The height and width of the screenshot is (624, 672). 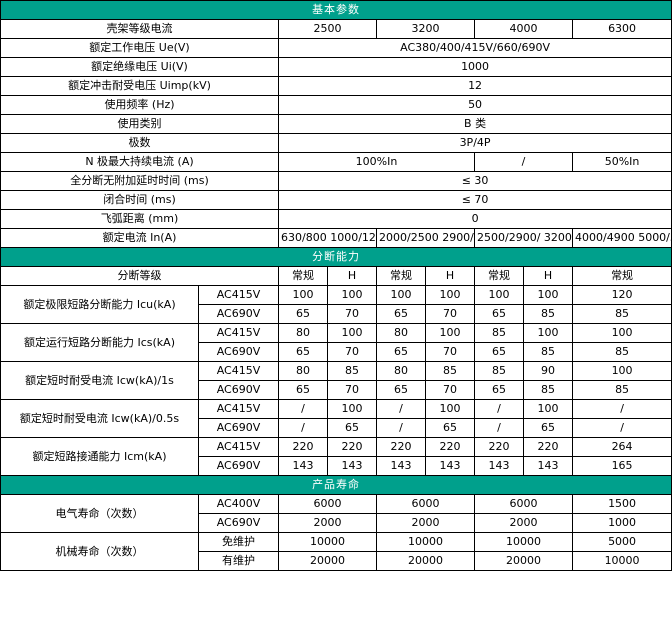 I want to click on breaking-grade-row: 分断等级 常规 H 常规 H 常规 H 常规, so click(x=336, y=276).